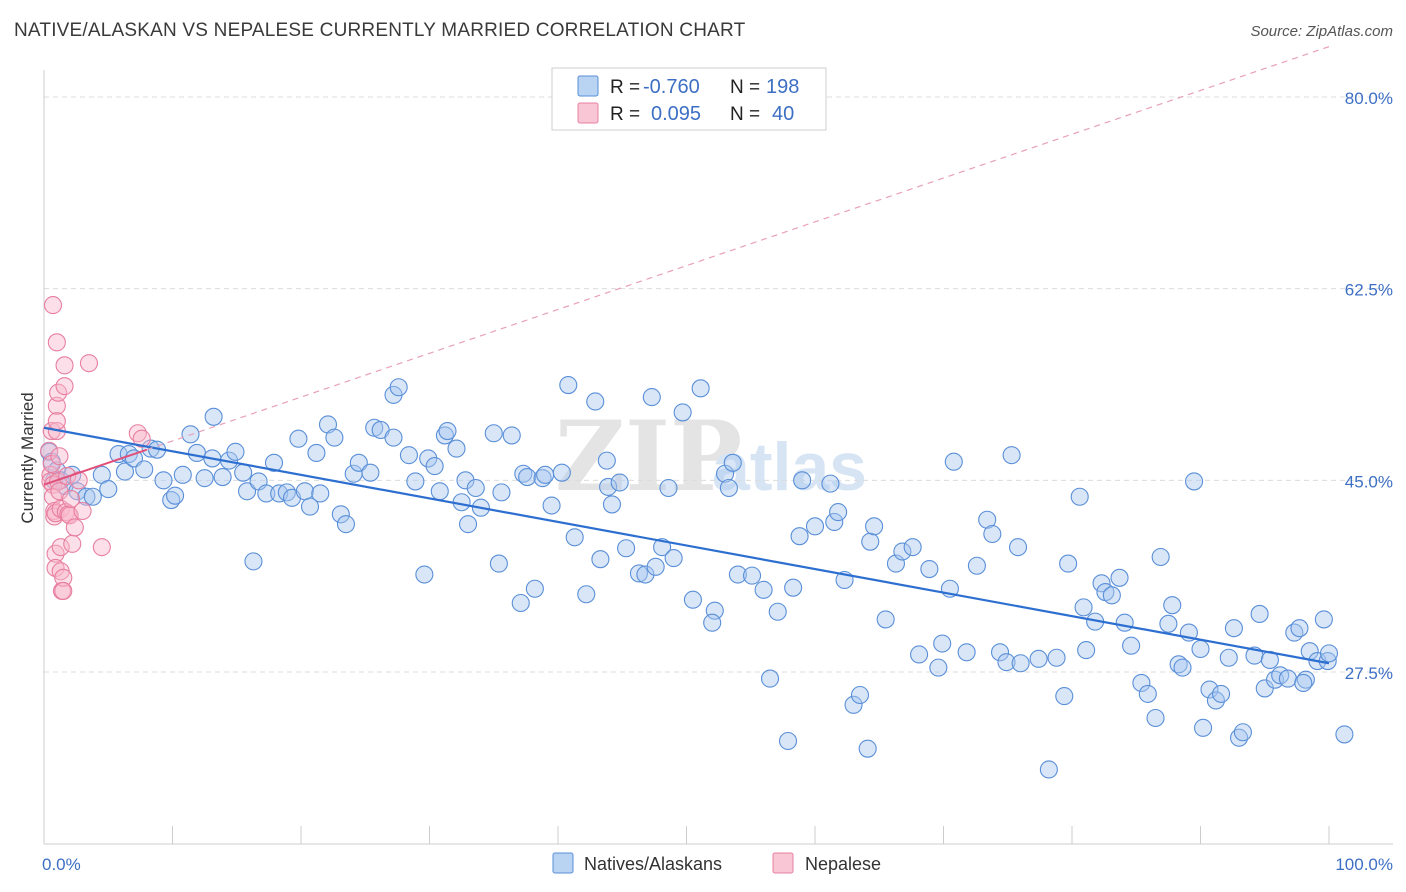 This screenshot has height=892, width=1406. I want to click on x-tick-labels: 0.0% 100.0%, so click(717, 864).